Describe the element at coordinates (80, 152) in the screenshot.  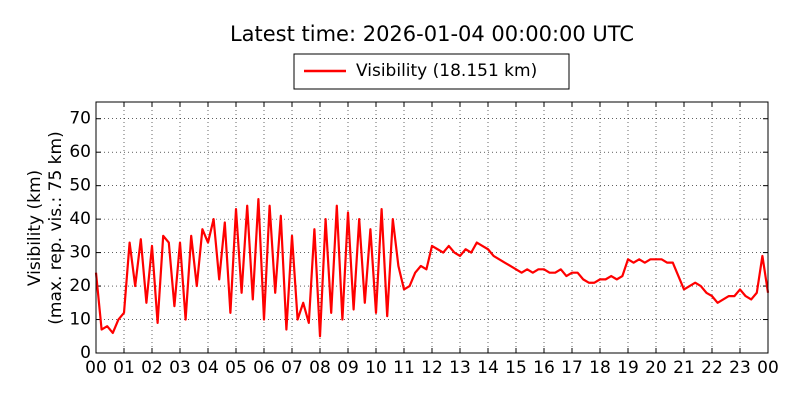
I see `y-tick-label: 60` at that location.